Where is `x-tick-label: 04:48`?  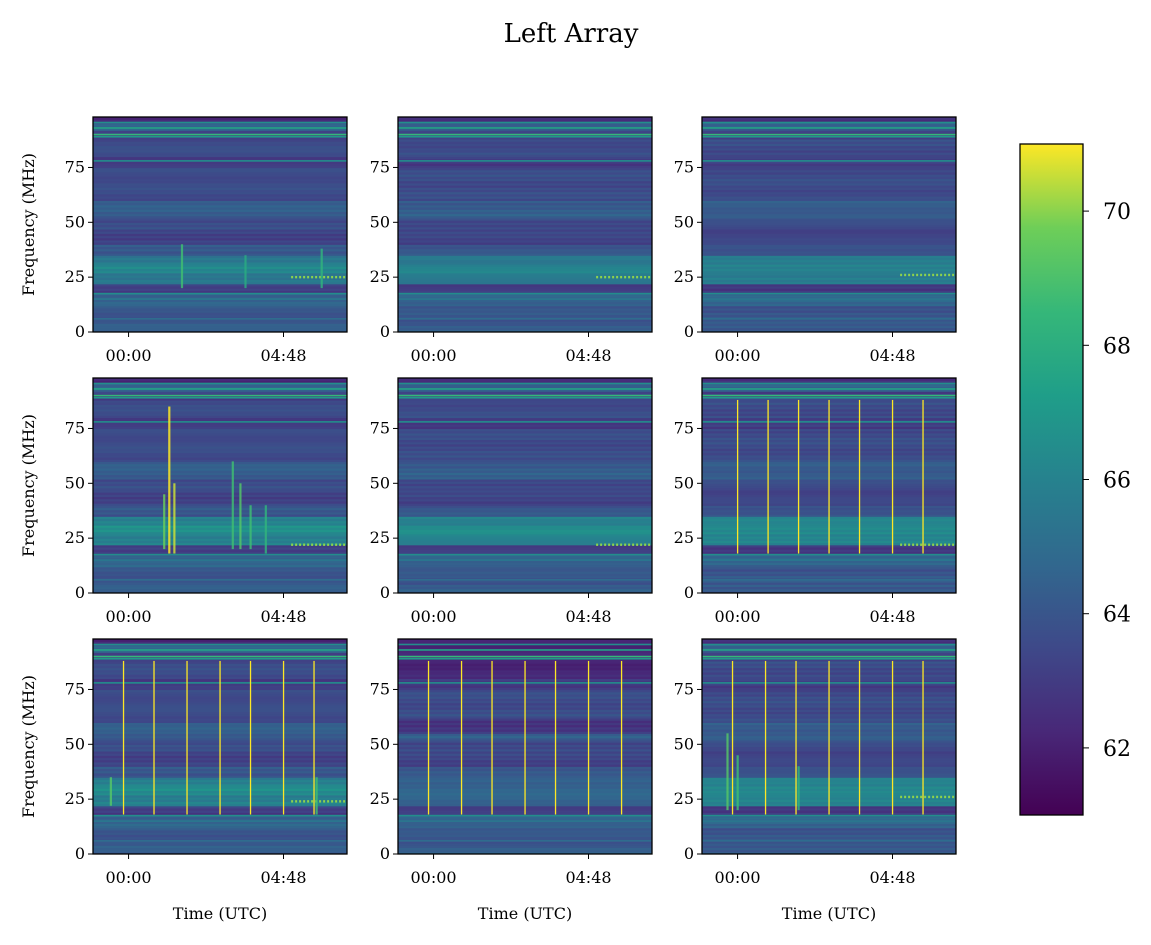
x-tick-label: 04:48 is located at coordinates (283, 616).